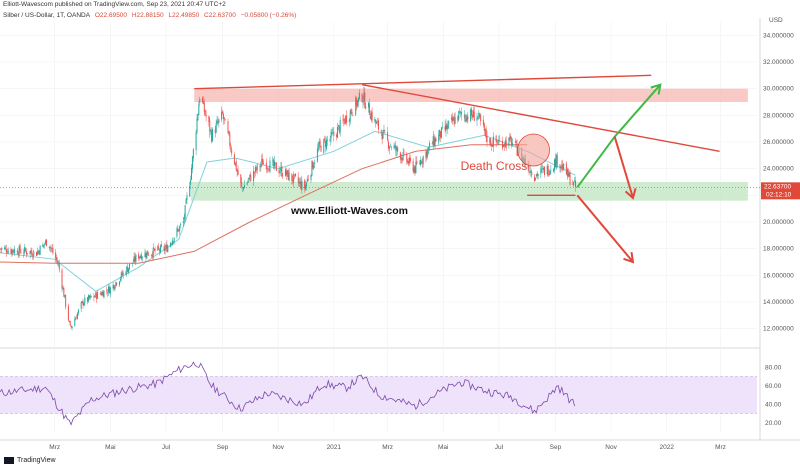 The width and height of the screenshot is (800, 467). What do you see at coordinates (278, 447) in the screenshot?
I see `time-tick-label: Nov` at bounding box center [278, 447].